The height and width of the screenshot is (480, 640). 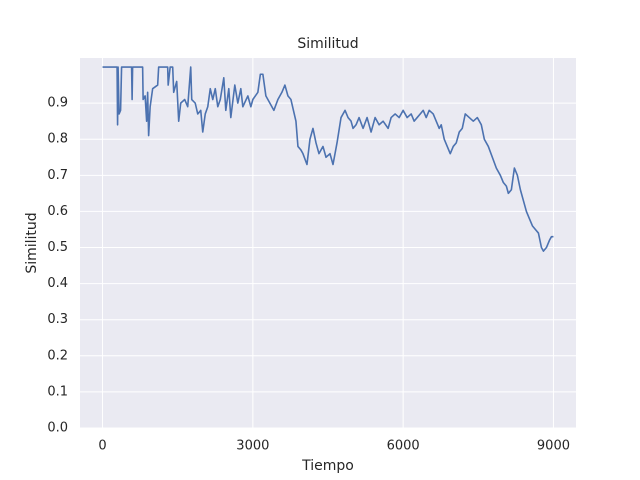 I want to click on y-tick-label: 0.7, so click(x=57, y=175).